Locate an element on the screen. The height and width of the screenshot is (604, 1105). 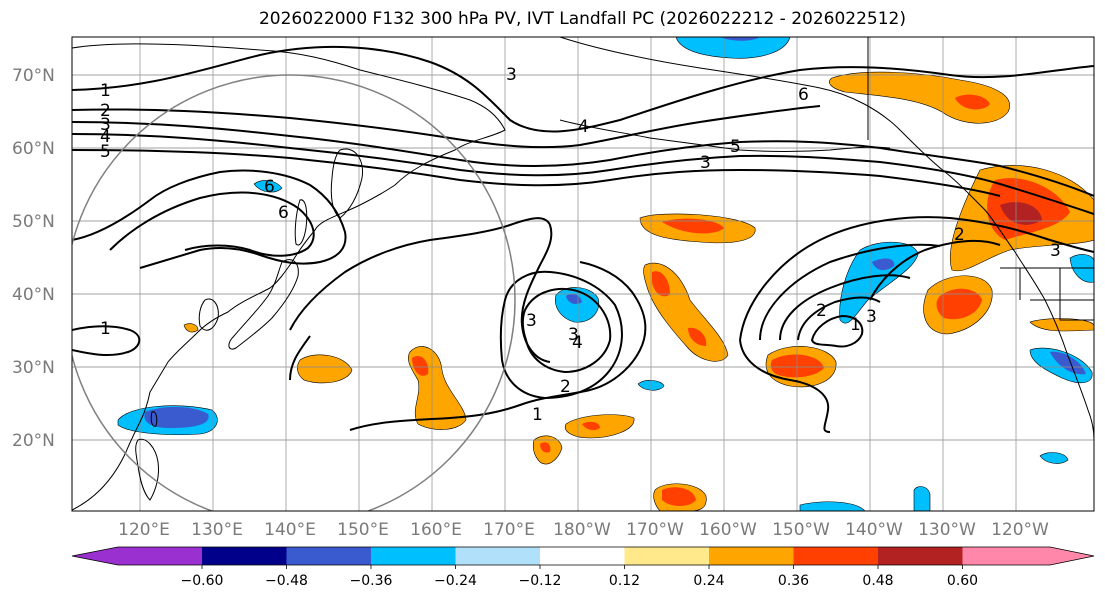
blue-patch-arctic-core is located at coordinates (740, 39).